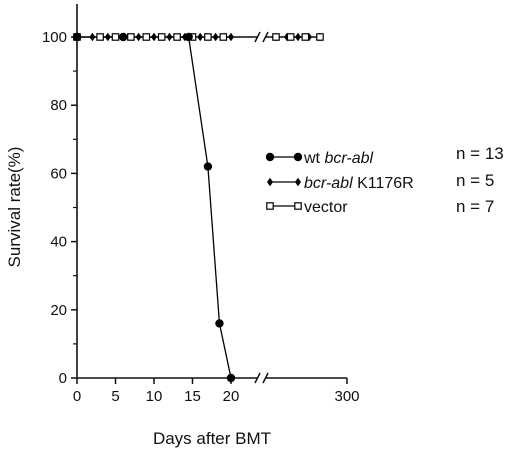  What do you see at coordinates (257, 378) in the screenshot?
I see `x-axis-break-mark-a` at bounding box center [257, 378].